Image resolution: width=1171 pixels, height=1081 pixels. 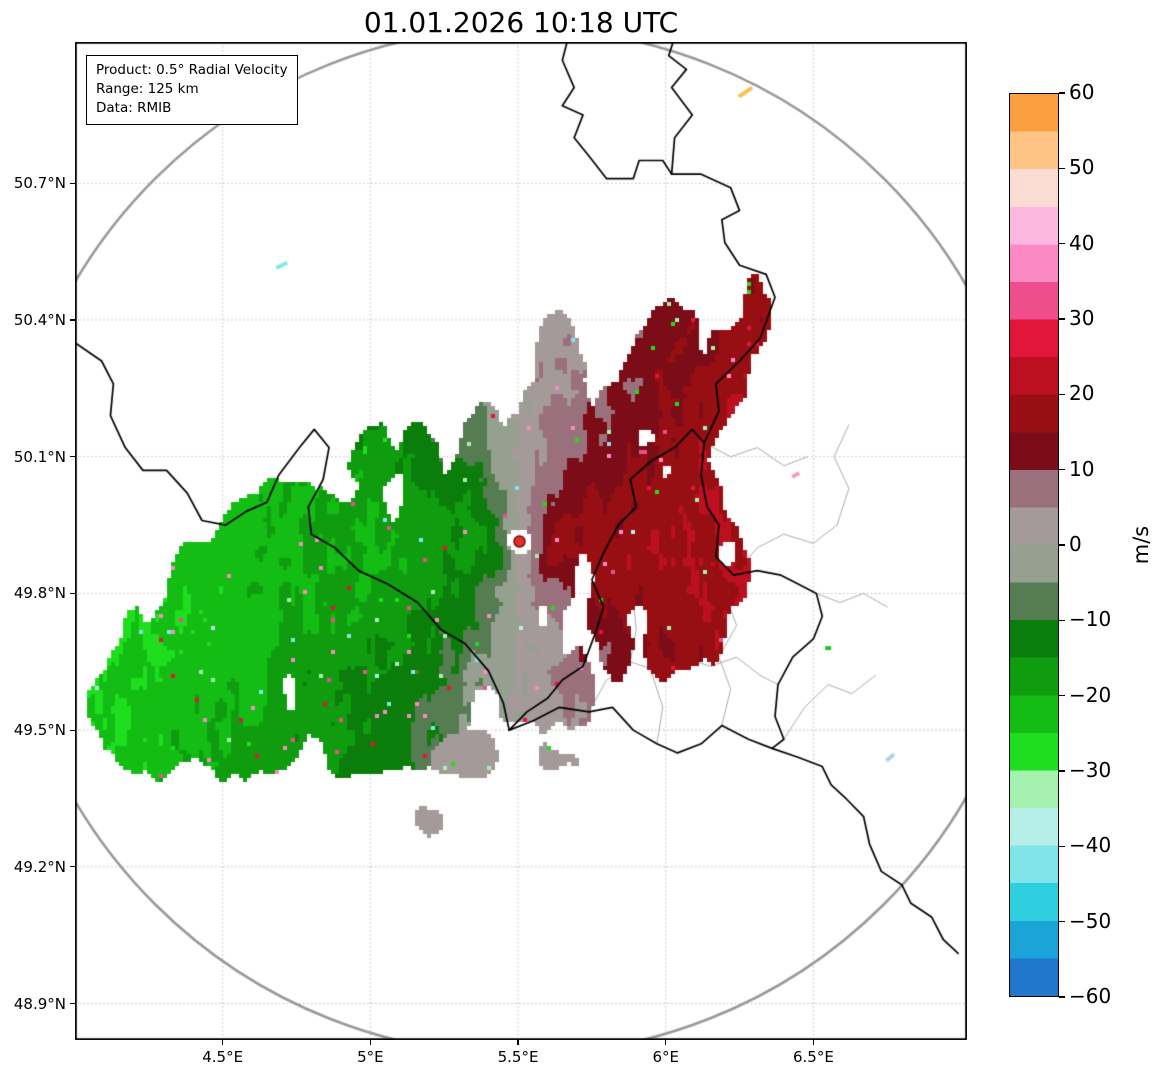 What do you see at coordinates (1090, 619) in the screenshot?
I see `colorbar-tick-label: −10` at bounding box center [1090, 619].